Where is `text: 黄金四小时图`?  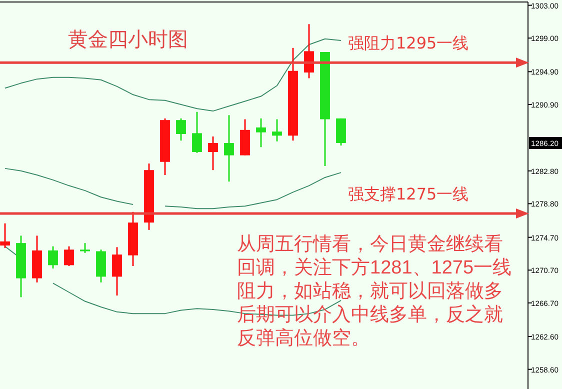
text: 黄金四小时图 is located at coordinates (128, 39).